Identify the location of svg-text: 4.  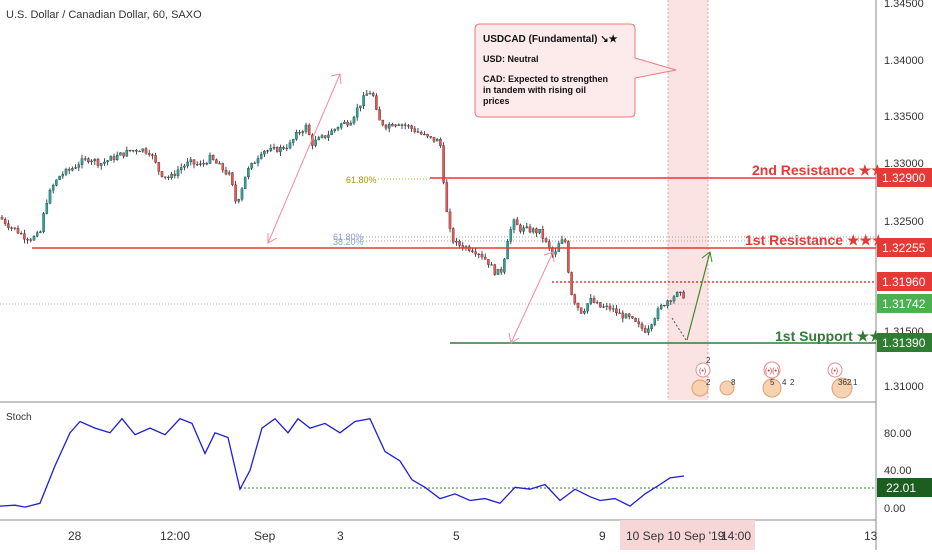
(784, 382).